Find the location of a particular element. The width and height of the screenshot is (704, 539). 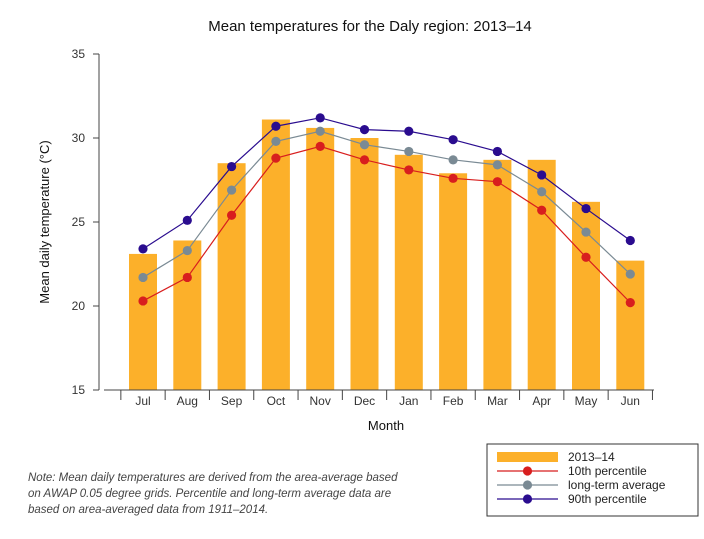

x-tick-label-jun: Jun is located at coordinates (630, 401).